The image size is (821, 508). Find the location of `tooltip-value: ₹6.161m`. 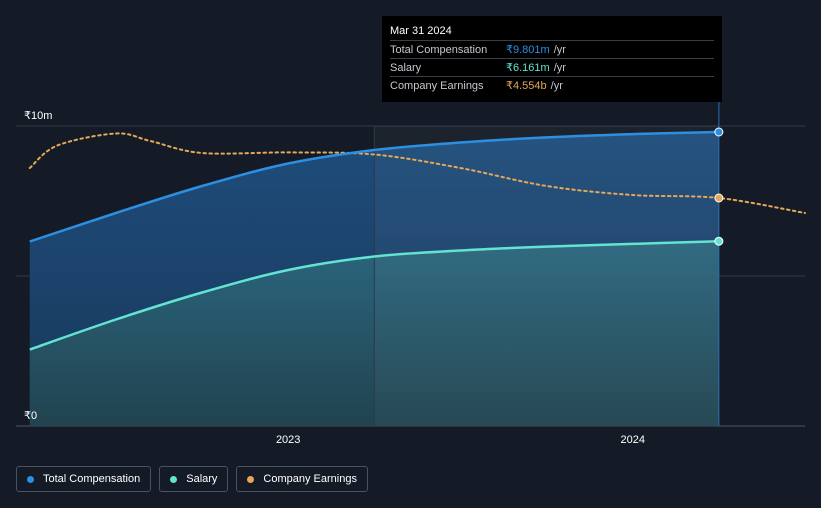

tooltip-value: ₹6.161m is located at coordinates (528, 68).